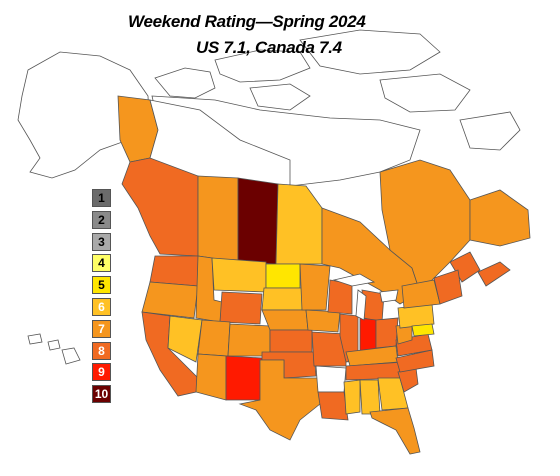  Describe the element at coordinates (160, 207) in the screenshot. I see `region-british-columbia` at that location.